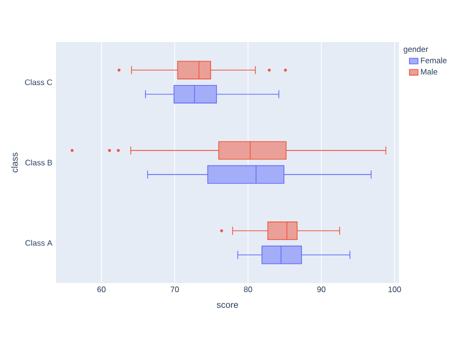  I want to click on y-axis-title: class, so click(14, 162).